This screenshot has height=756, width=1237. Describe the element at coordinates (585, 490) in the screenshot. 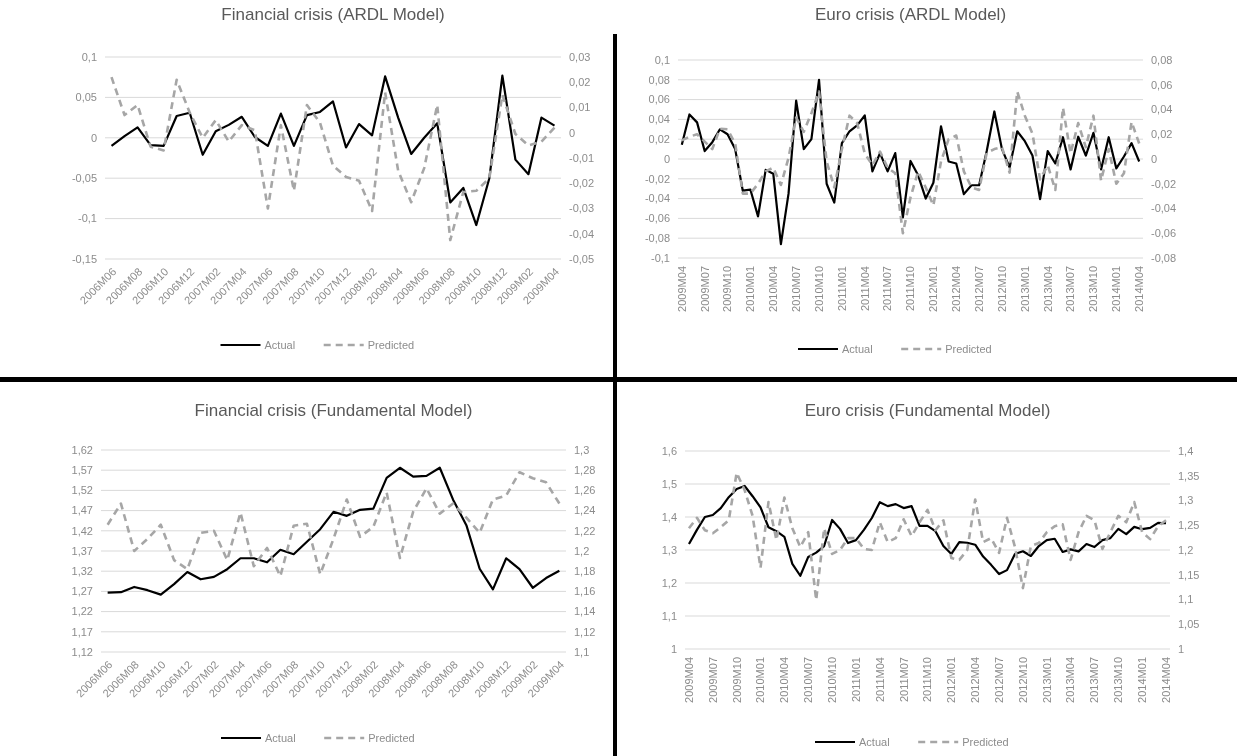

I see `y2-tick-label: 1,26` at that location.